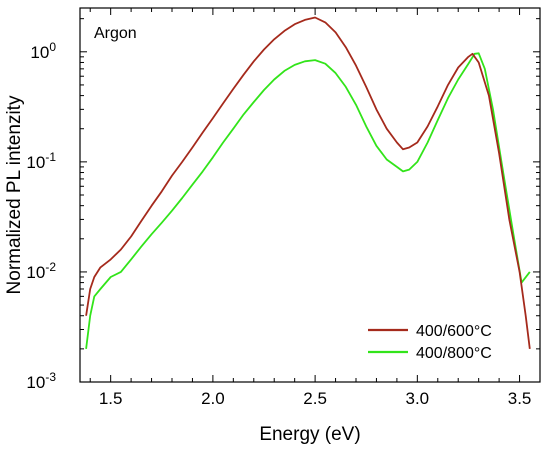 The width and height of the screenshot is (550, 453). I want to click on x-axis-title: Energy (eV), so click(309, 434).